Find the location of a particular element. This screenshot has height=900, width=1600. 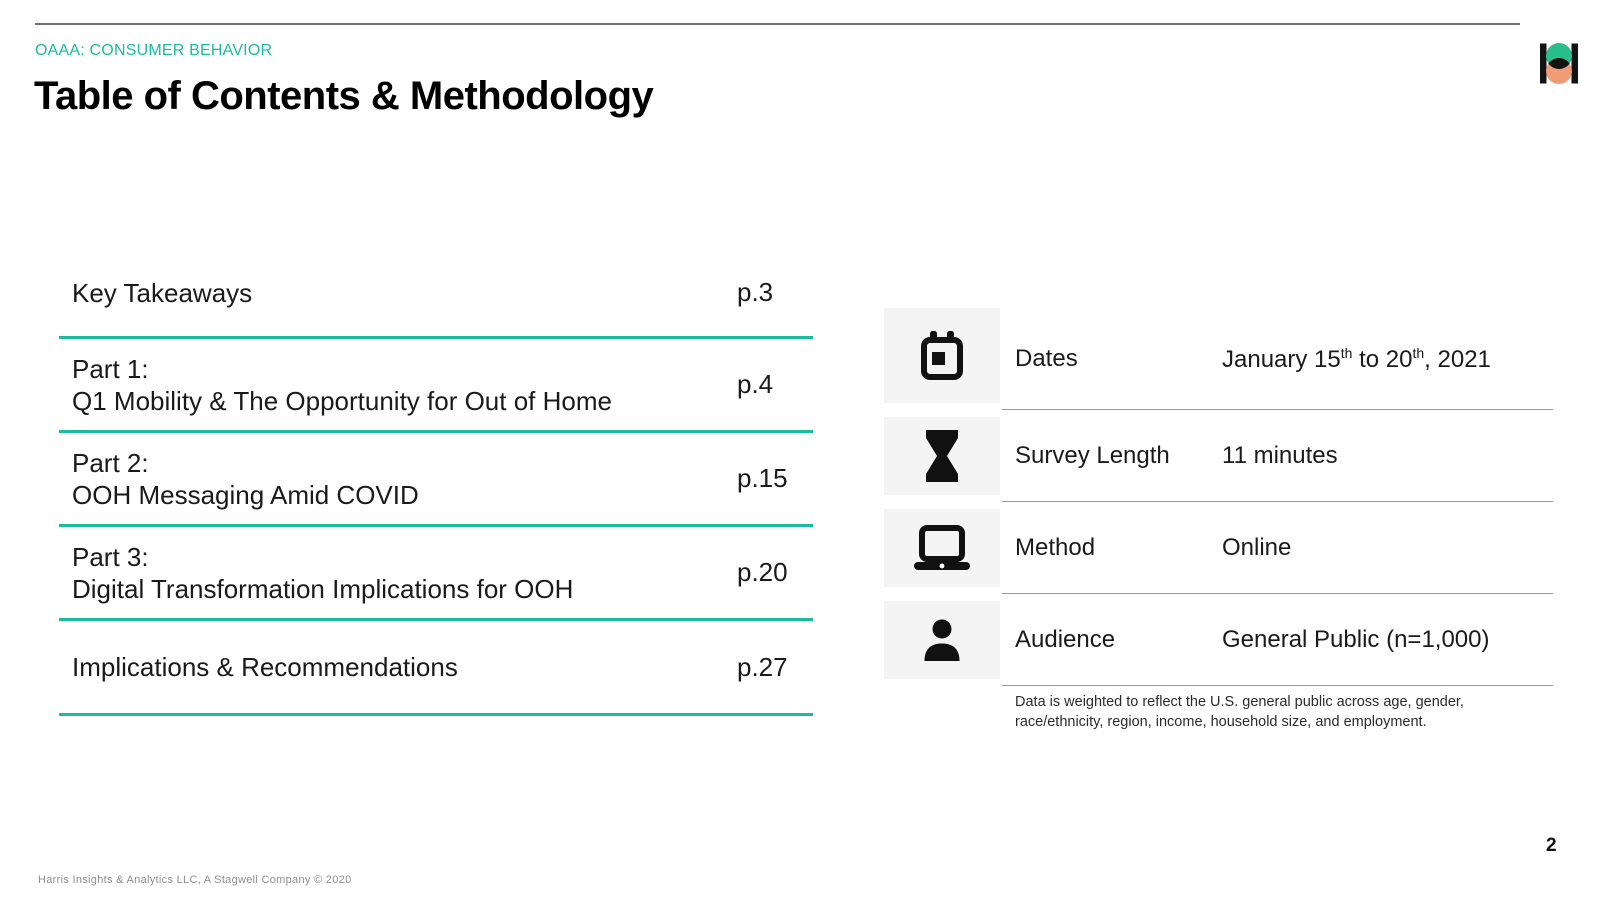

methodology-value: 11 minutes is located at coordinates (1280, 455).